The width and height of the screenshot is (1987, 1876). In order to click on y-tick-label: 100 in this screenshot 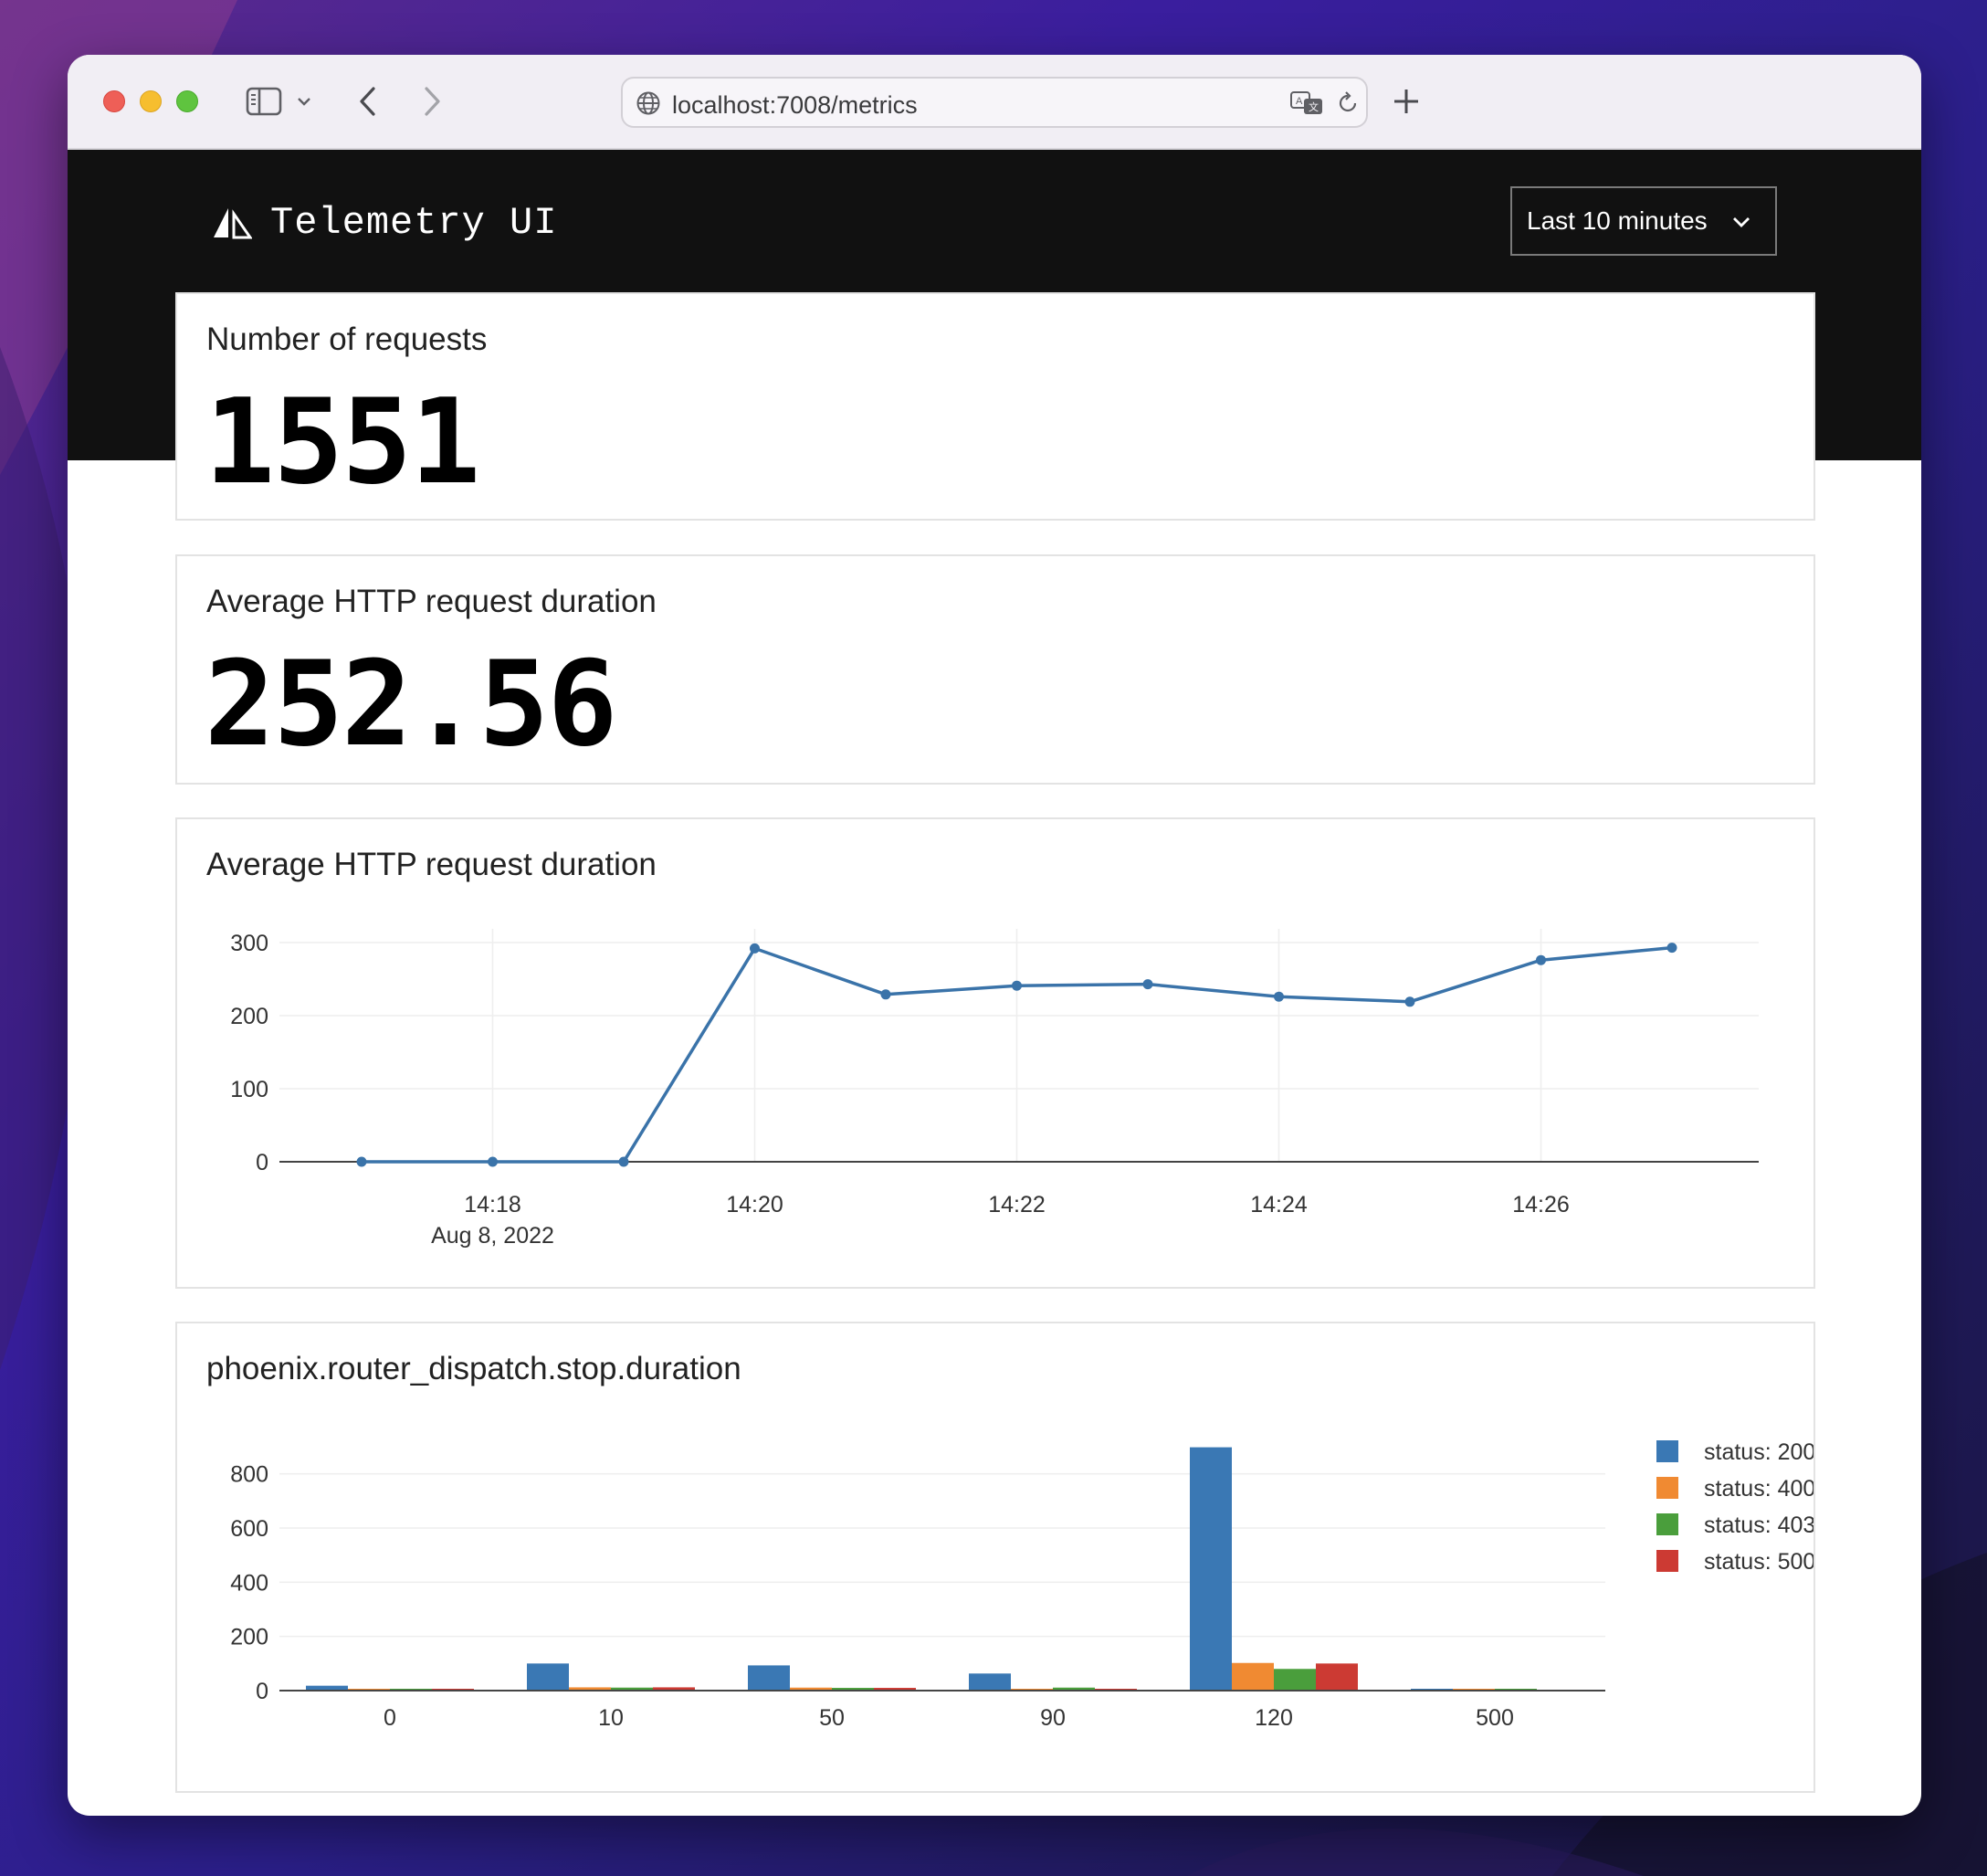, I will do `click(249, 1089)`.